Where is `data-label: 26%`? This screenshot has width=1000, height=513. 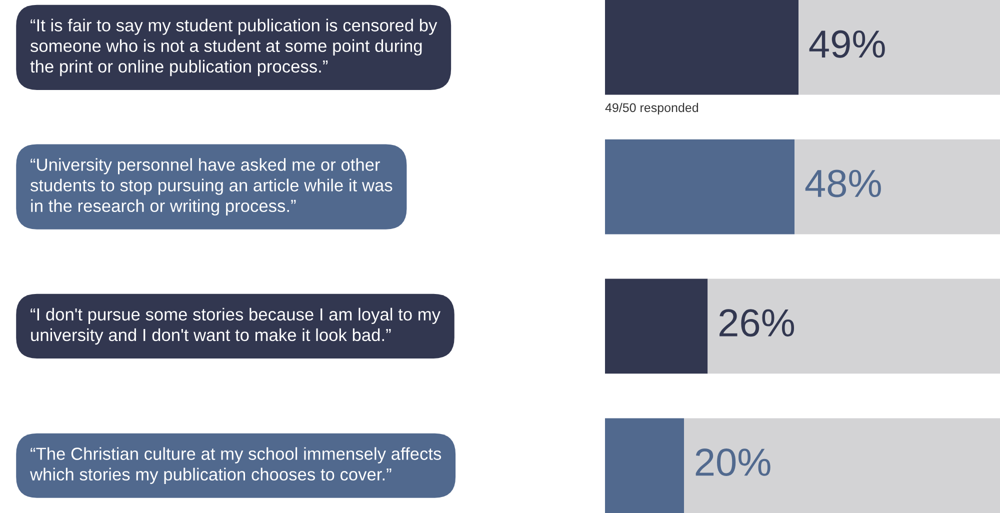
data-label: 26% is located at coordinates (757, 323).